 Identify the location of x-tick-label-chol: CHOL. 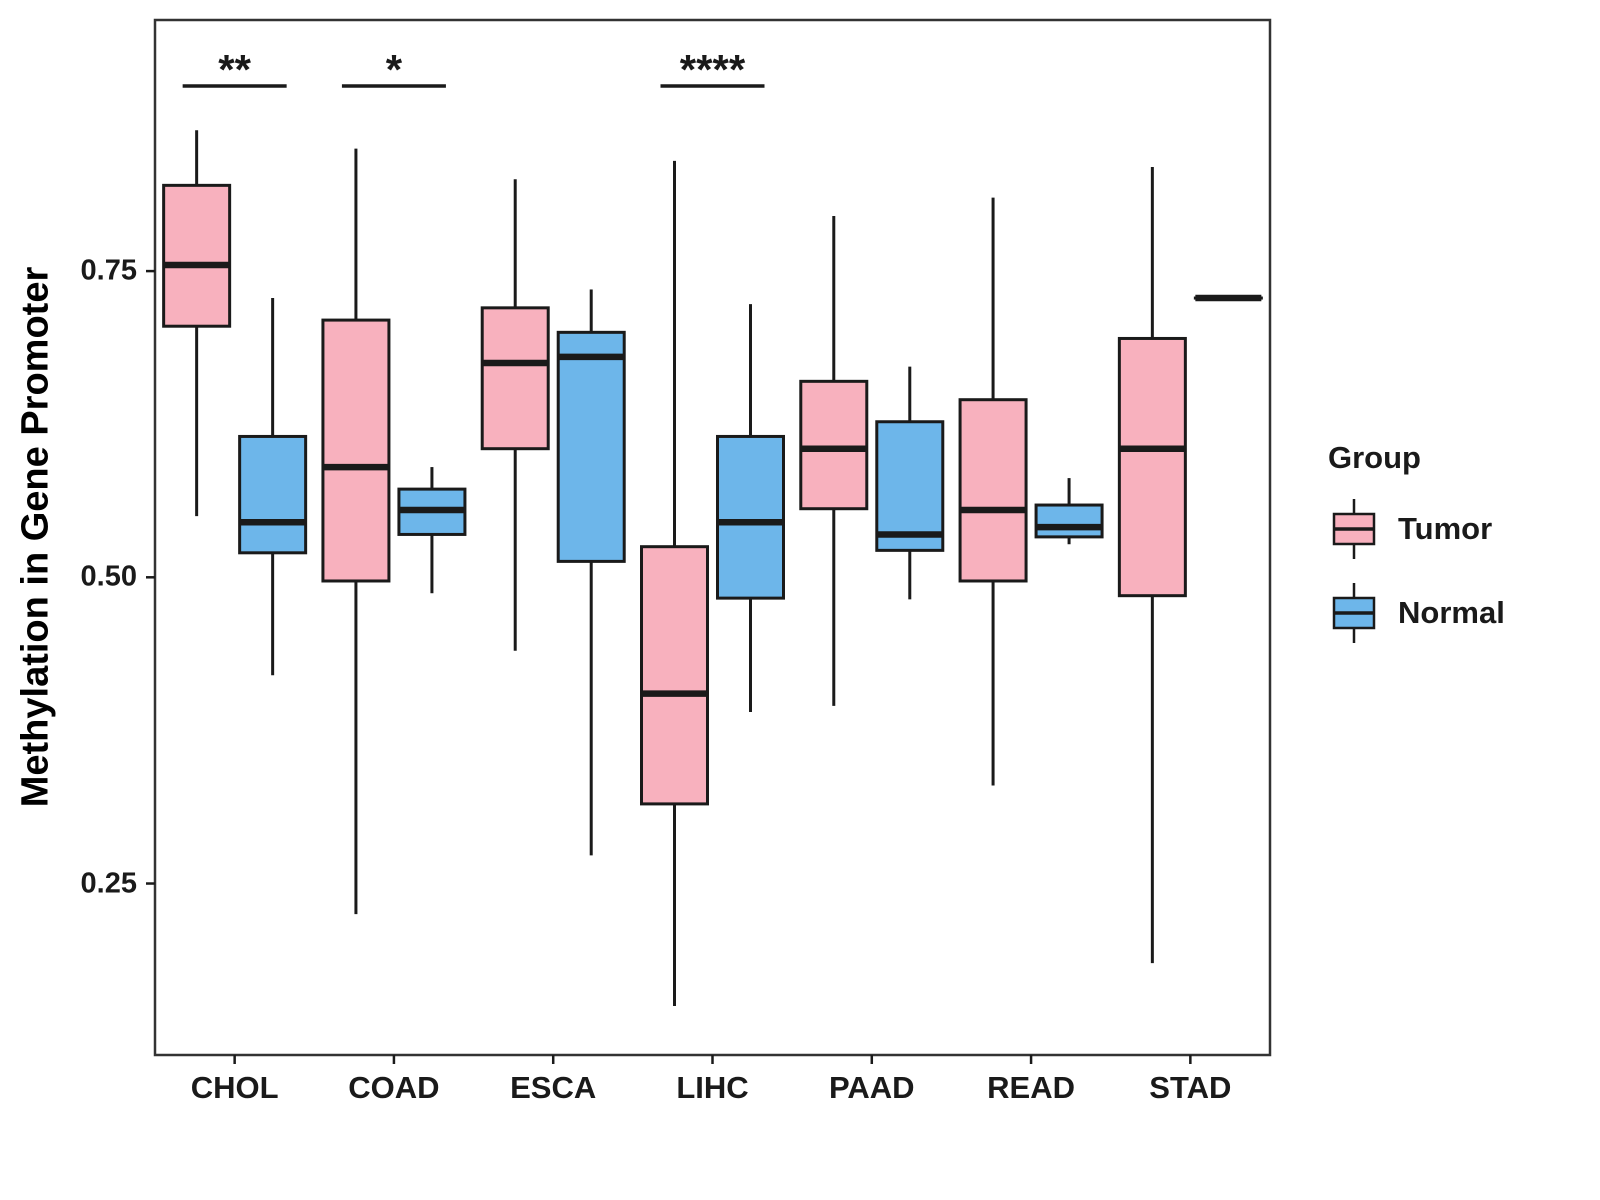
(234, 1087).